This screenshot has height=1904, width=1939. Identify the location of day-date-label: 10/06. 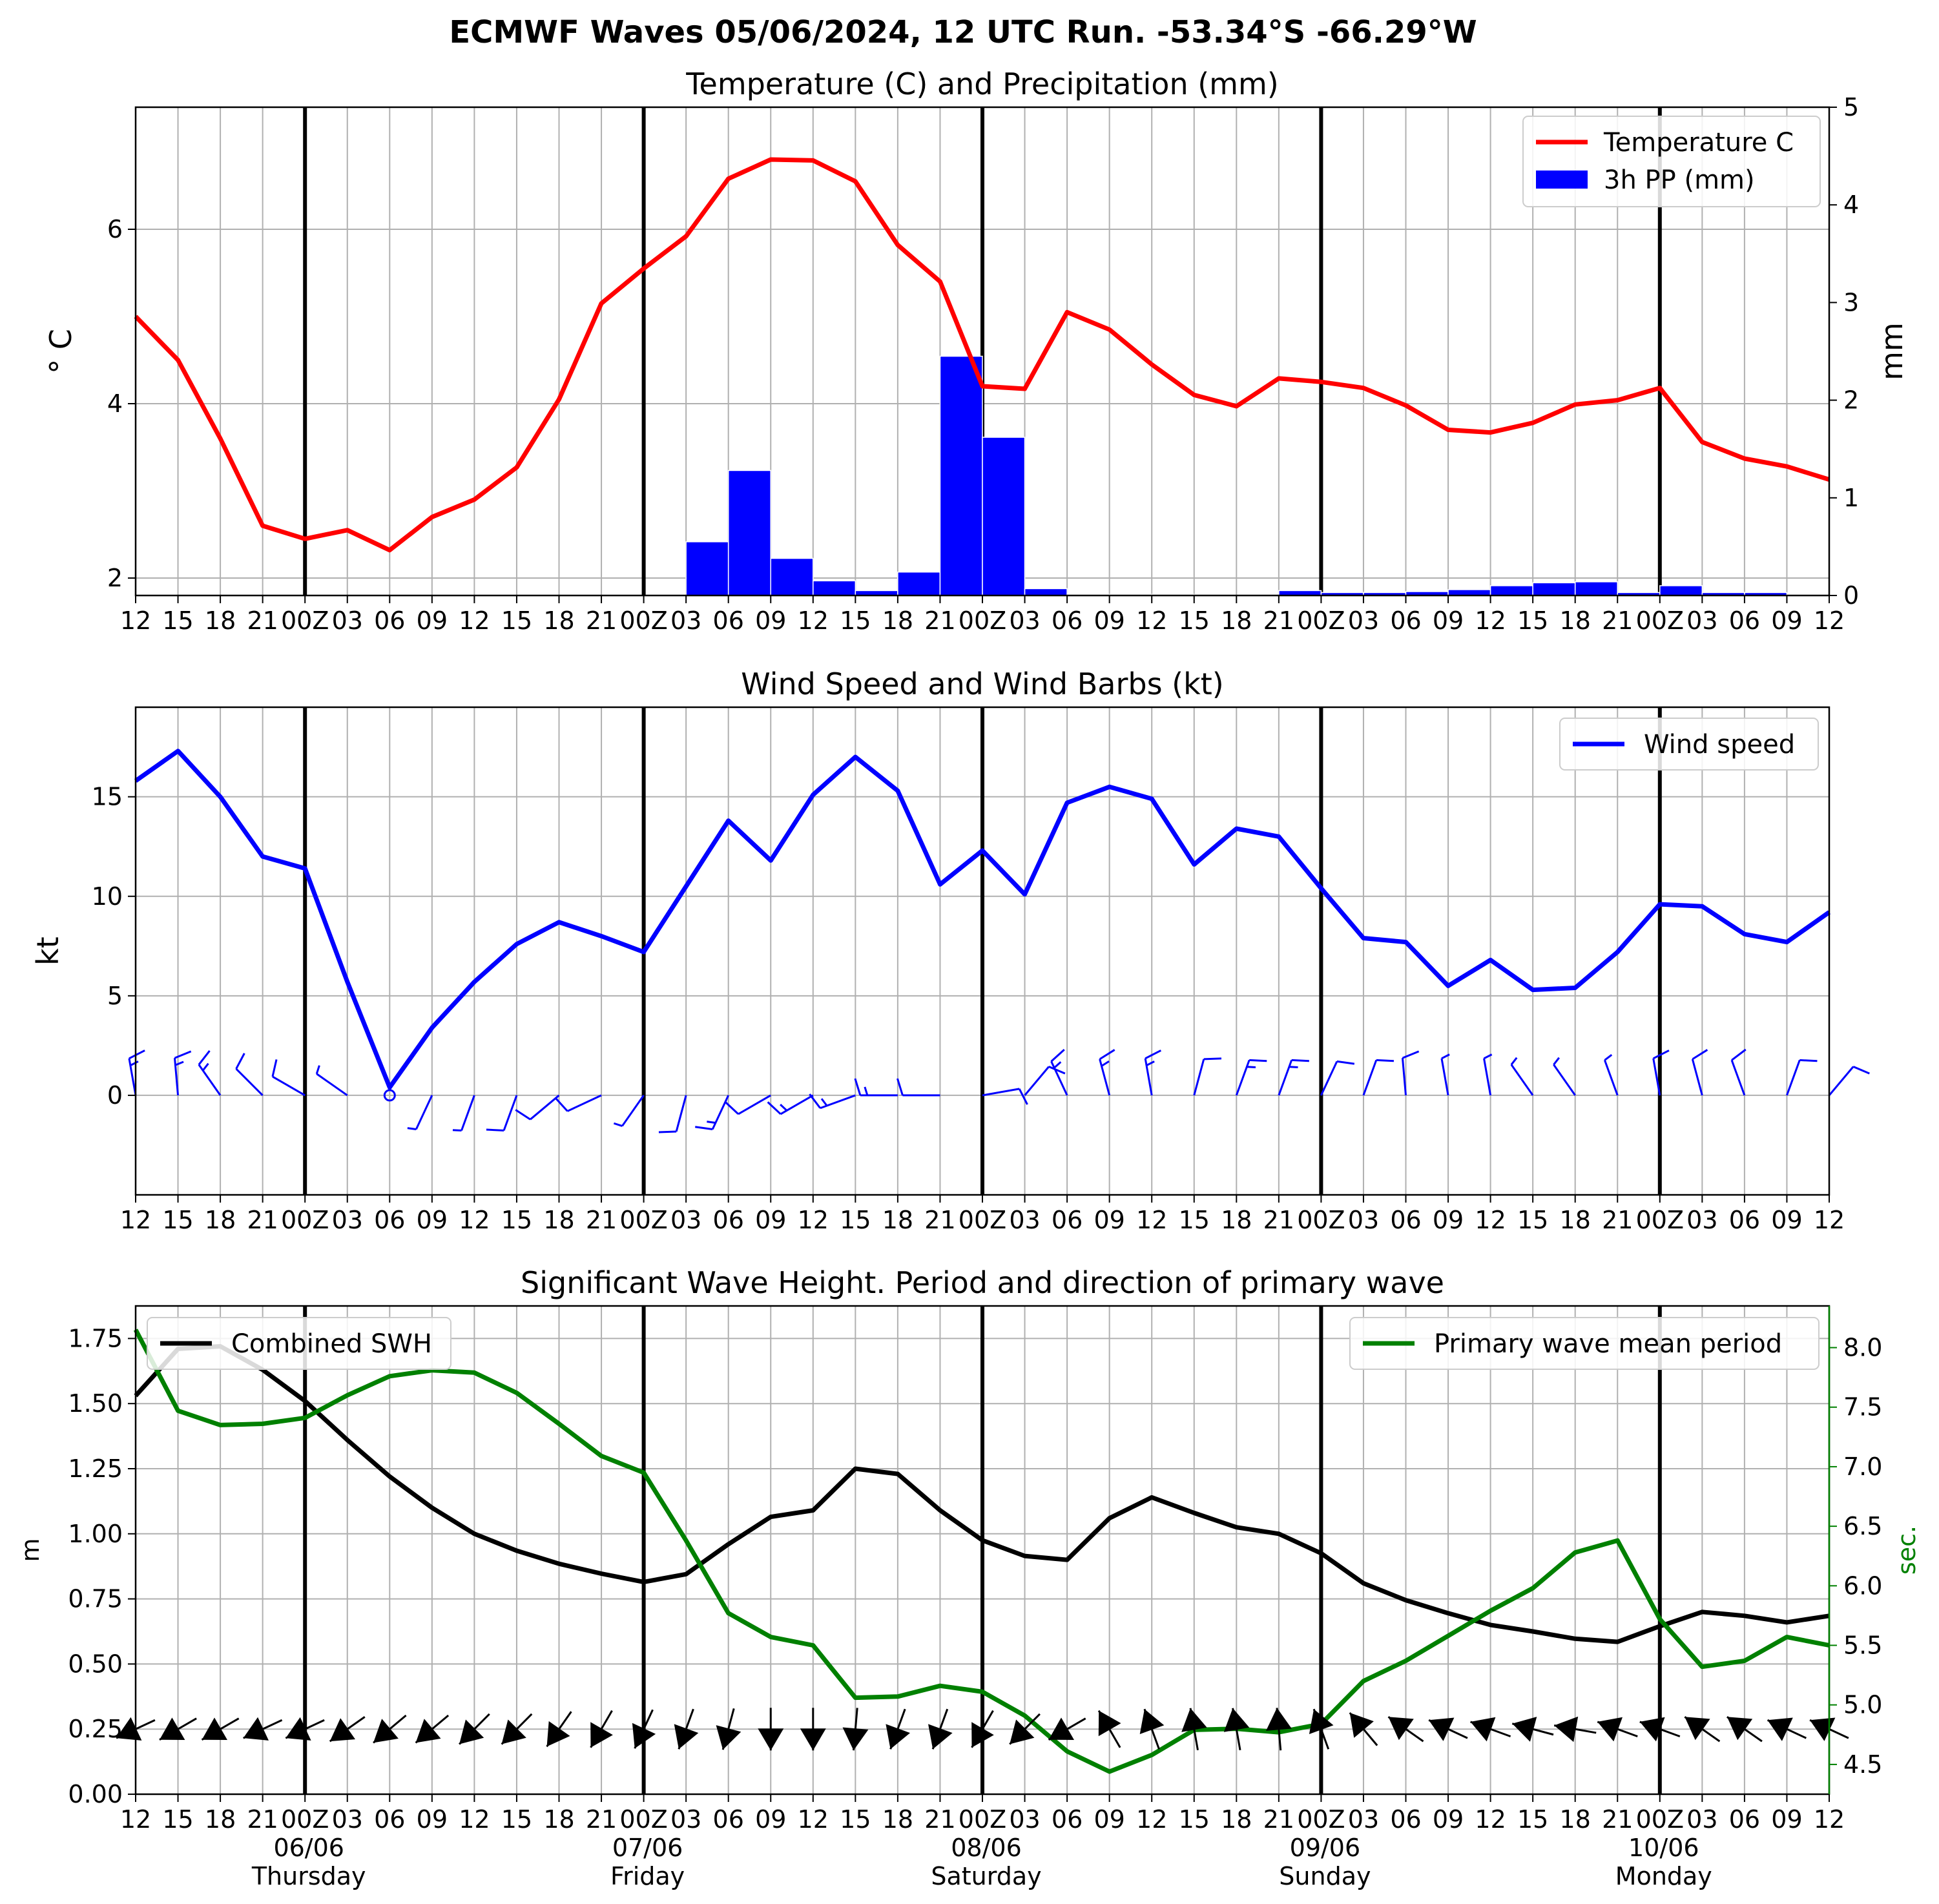
(1663, 1848).